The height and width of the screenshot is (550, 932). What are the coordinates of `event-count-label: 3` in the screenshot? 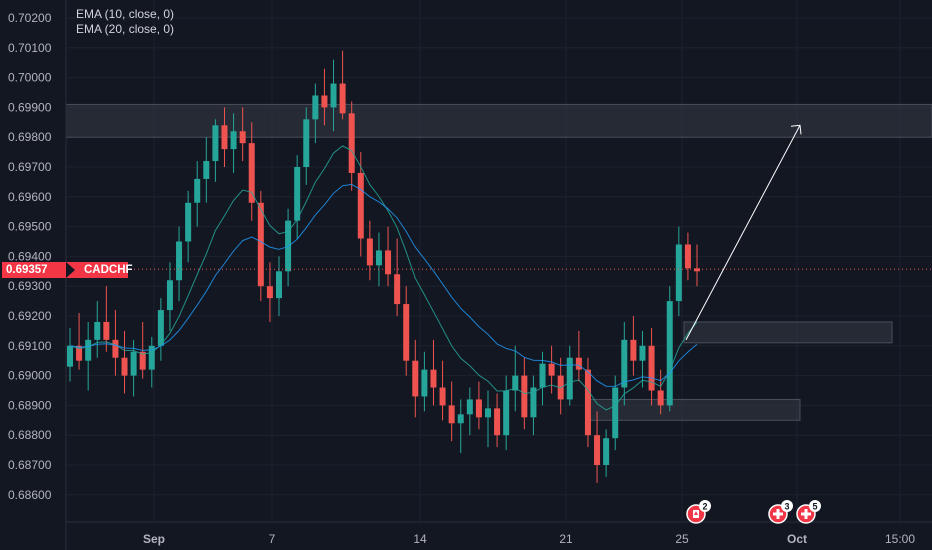 It's located at (786, 507).